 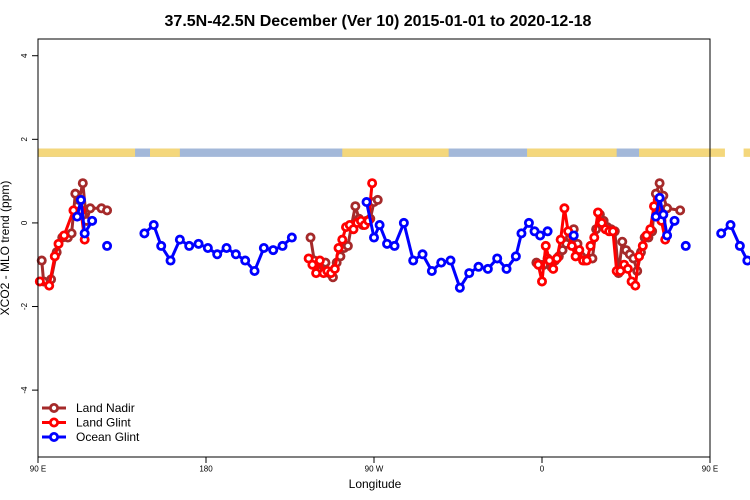 I want to click on x-tick-label: 90 E, so click(x=38, y=469).